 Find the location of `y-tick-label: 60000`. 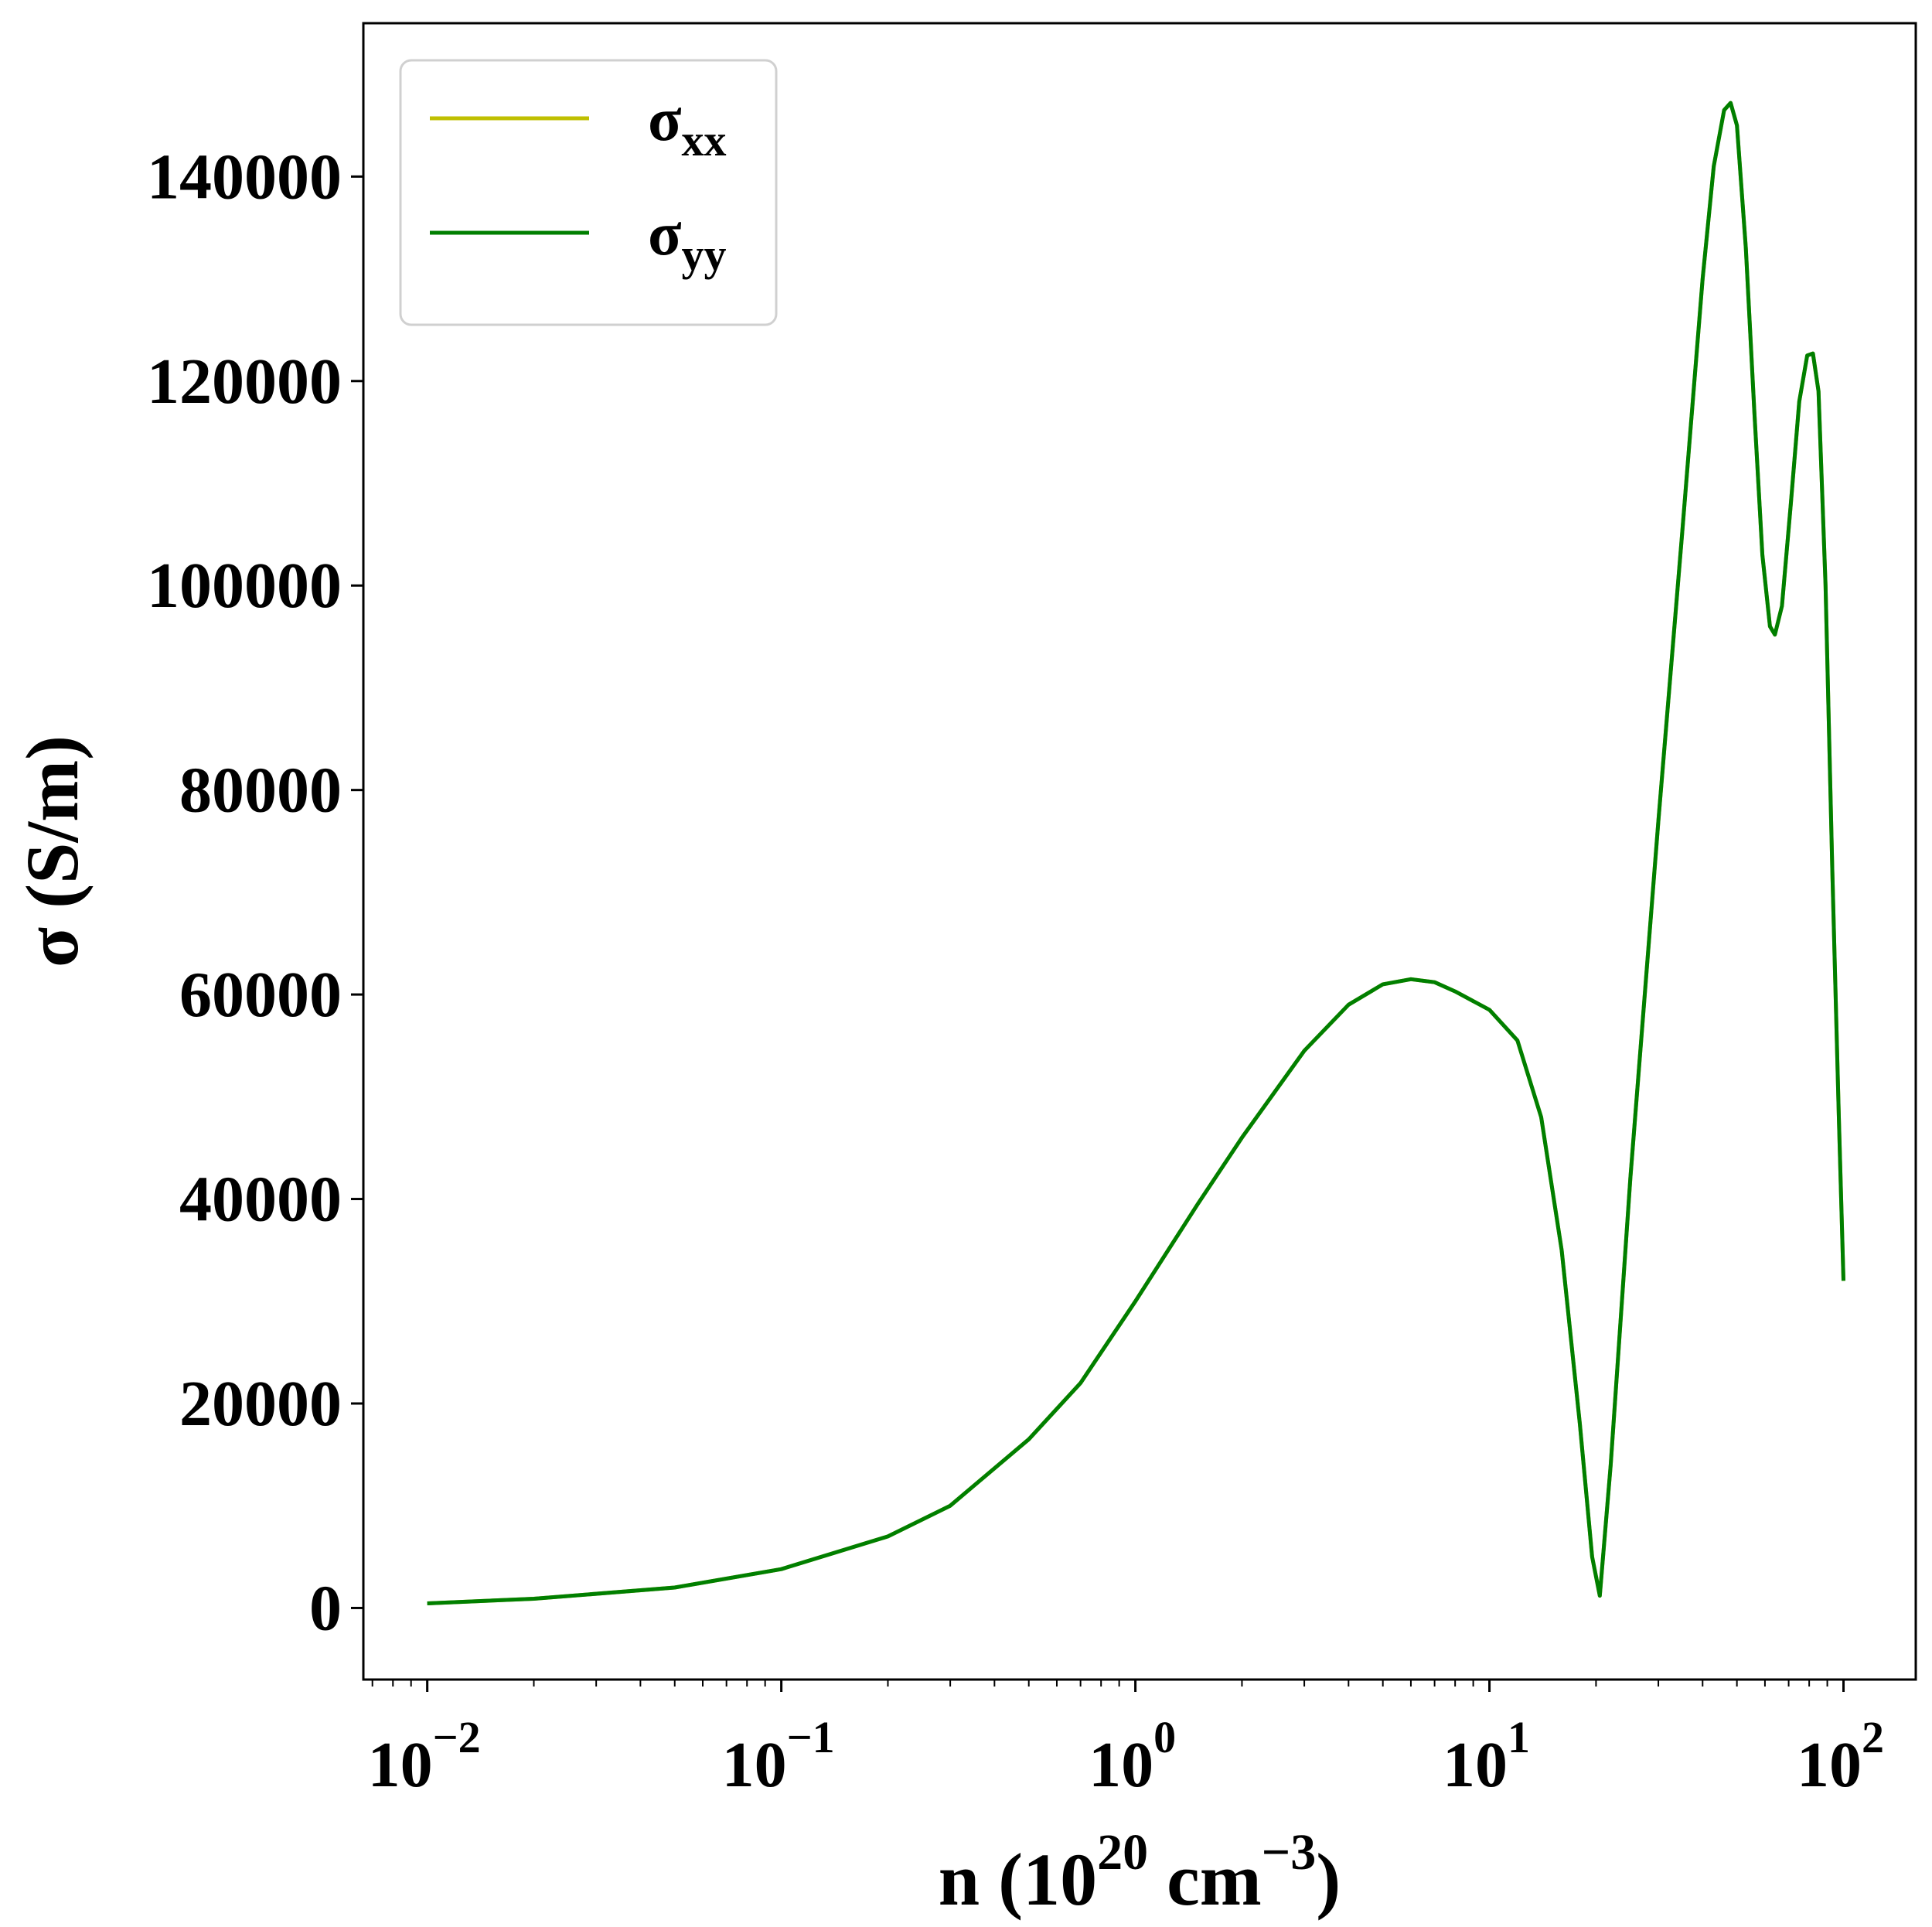

y-tick-label: 60000 is located at coordinates (260, 995).